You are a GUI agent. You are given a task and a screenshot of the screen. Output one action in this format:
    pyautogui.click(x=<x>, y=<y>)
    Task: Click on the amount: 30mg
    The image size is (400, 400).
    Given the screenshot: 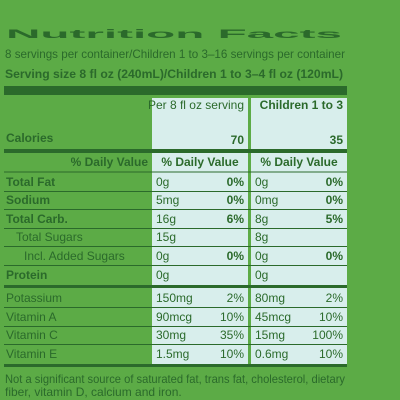 What is the action you would take?
    pyautogui.click(x=171, y=335)
    